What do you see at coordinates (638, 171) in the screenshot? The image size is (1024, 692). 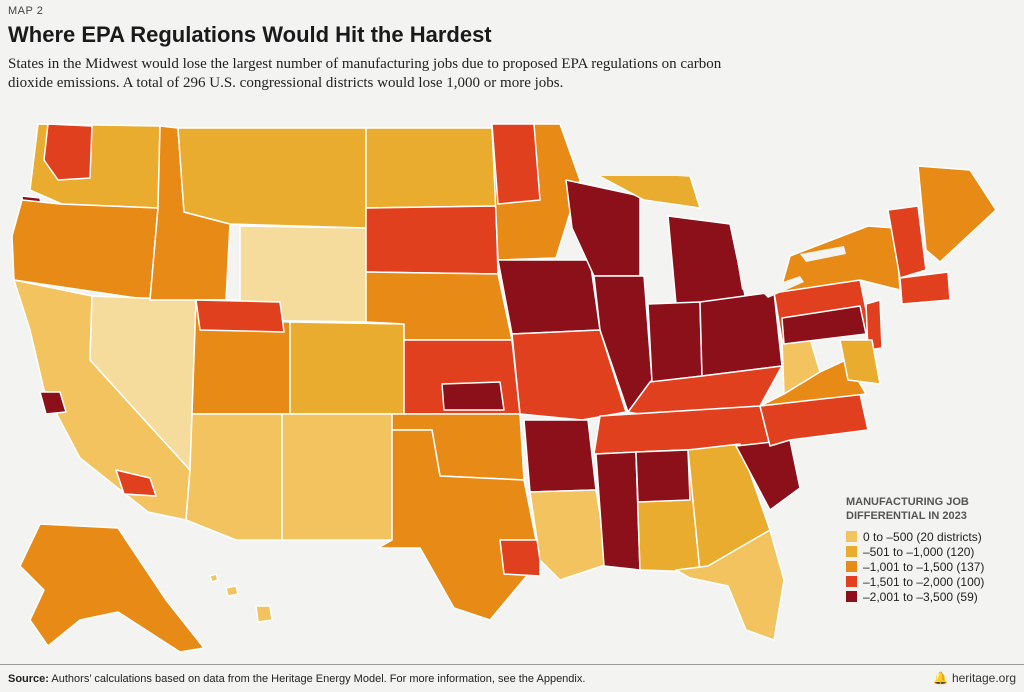 I see `lake-superior` at bounding box center [638, 171].